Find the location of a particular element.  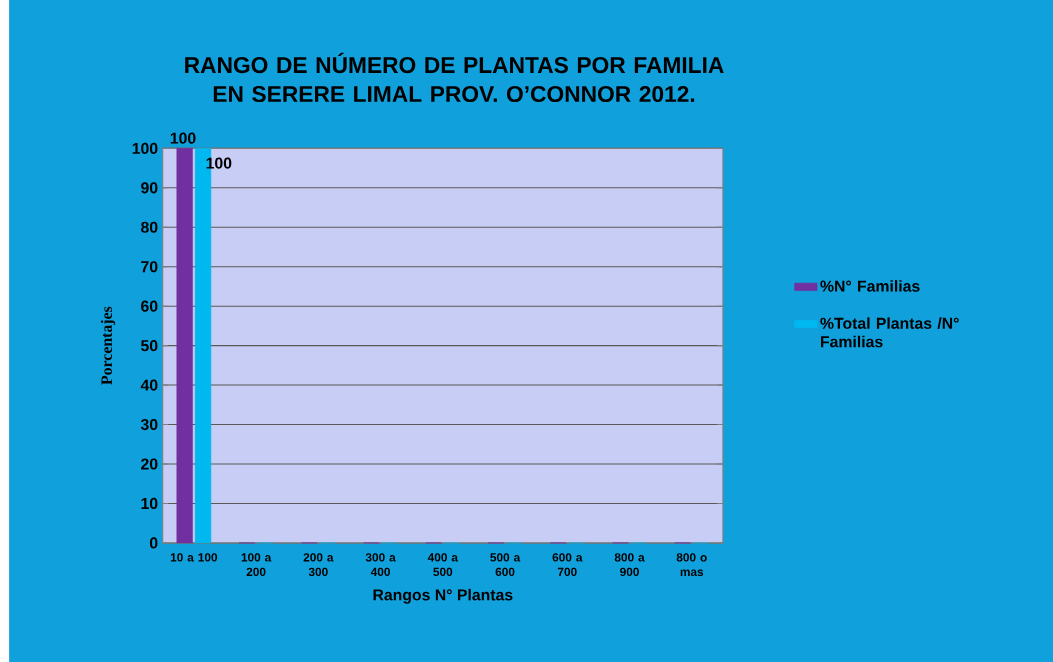

x-tick-label: 600 a 700 is located at coordinates (567, 565).